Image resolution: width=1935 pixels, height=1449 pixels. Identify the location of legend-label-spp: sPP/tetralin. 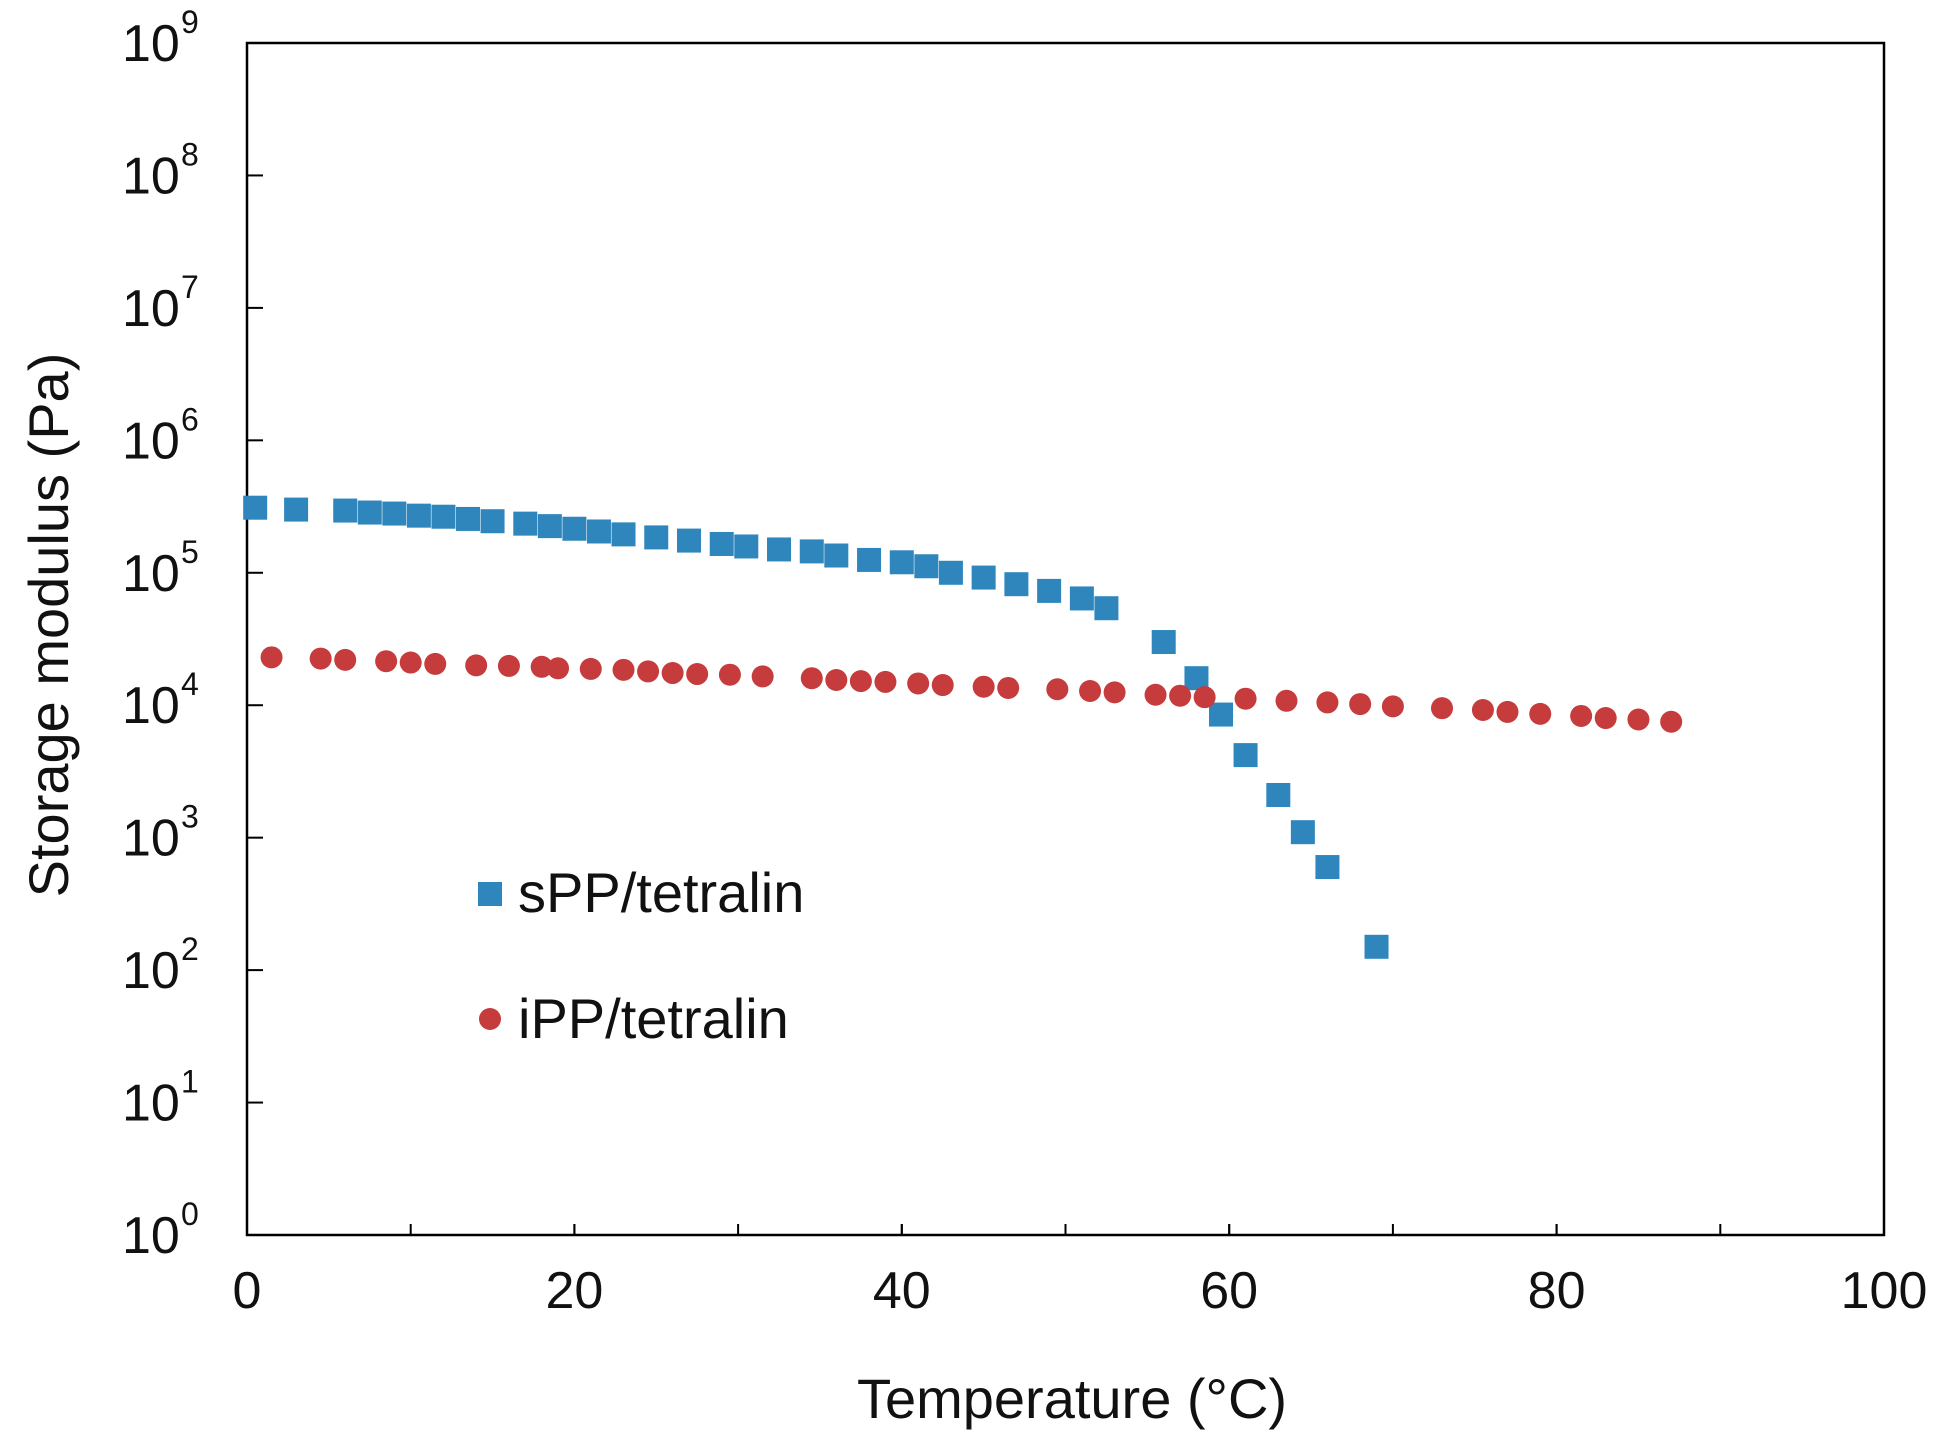
(661, 892).